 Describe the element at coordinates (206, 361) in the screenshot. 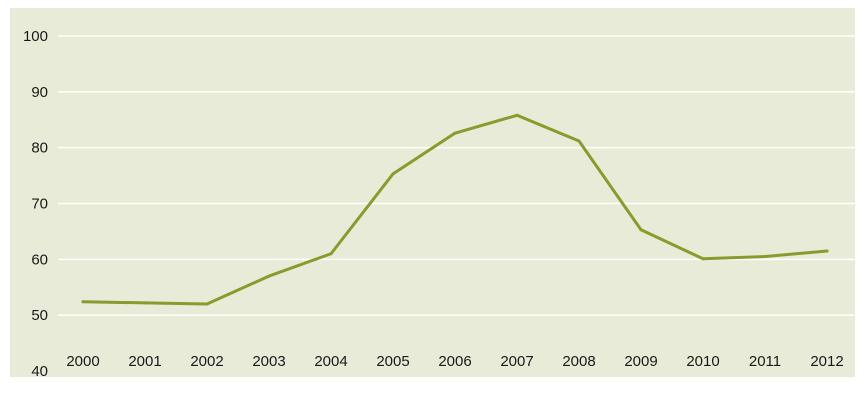

I see `x-tick-label: 2002` at that location.